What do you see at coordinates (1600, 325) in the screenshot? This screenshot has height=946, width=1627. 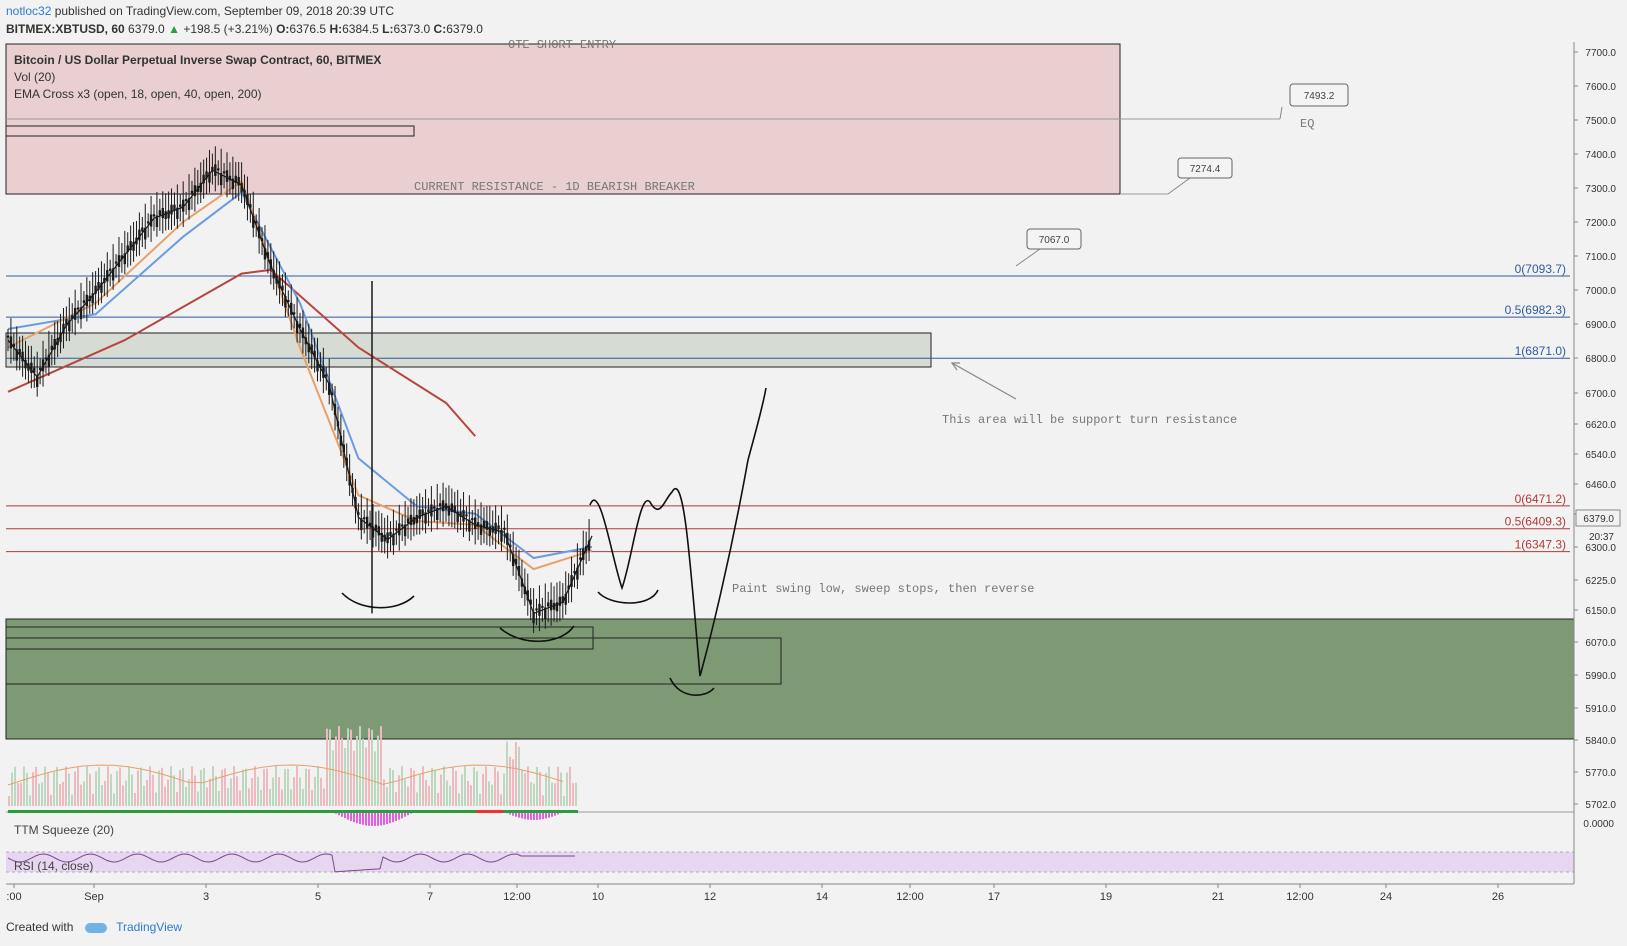 I see `y-tick-label: 6900.0` at bounding box center [1600, 325].